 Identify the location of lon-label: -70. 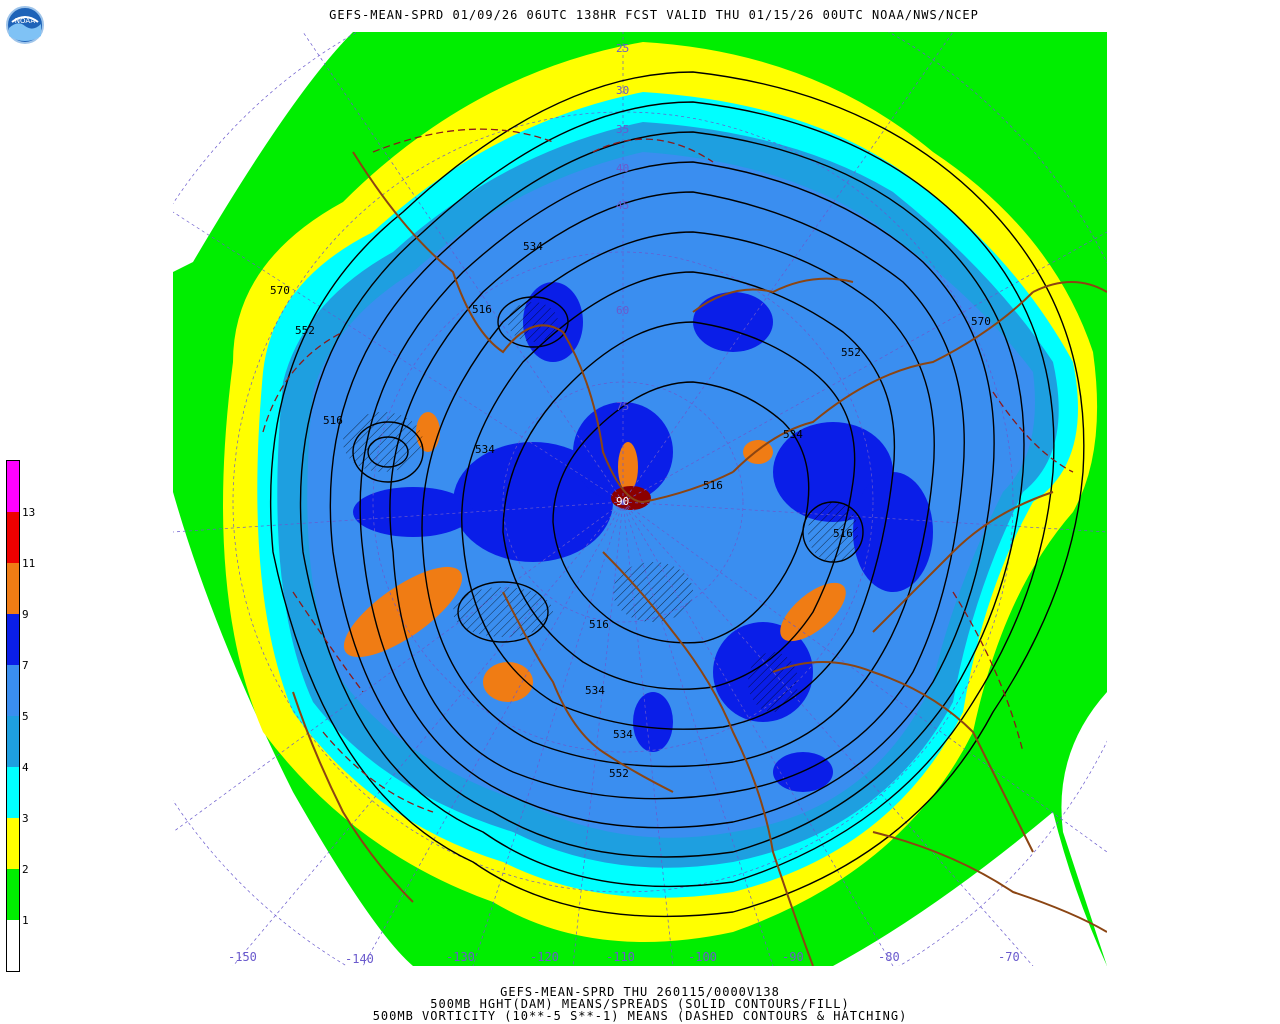
(1009, 957).